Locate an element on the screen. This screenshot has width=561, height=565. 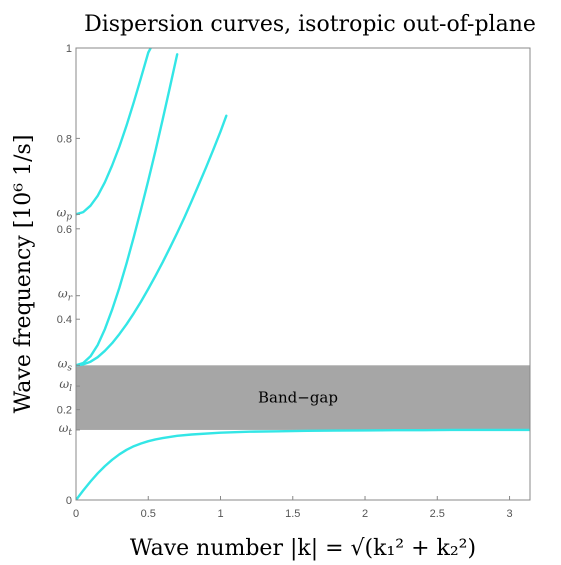
x-axis-ticks: 0 0.5 1 1.5 2 2.5 3 is located at coordinates (293, 508).